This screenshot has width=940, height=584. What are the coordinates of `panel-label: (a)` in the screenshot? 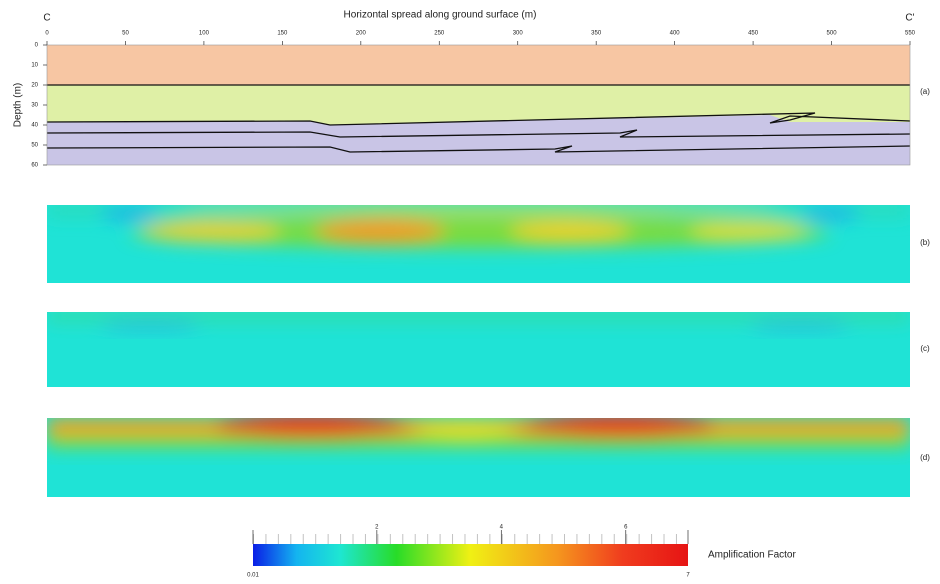 It's located at (925, 91).